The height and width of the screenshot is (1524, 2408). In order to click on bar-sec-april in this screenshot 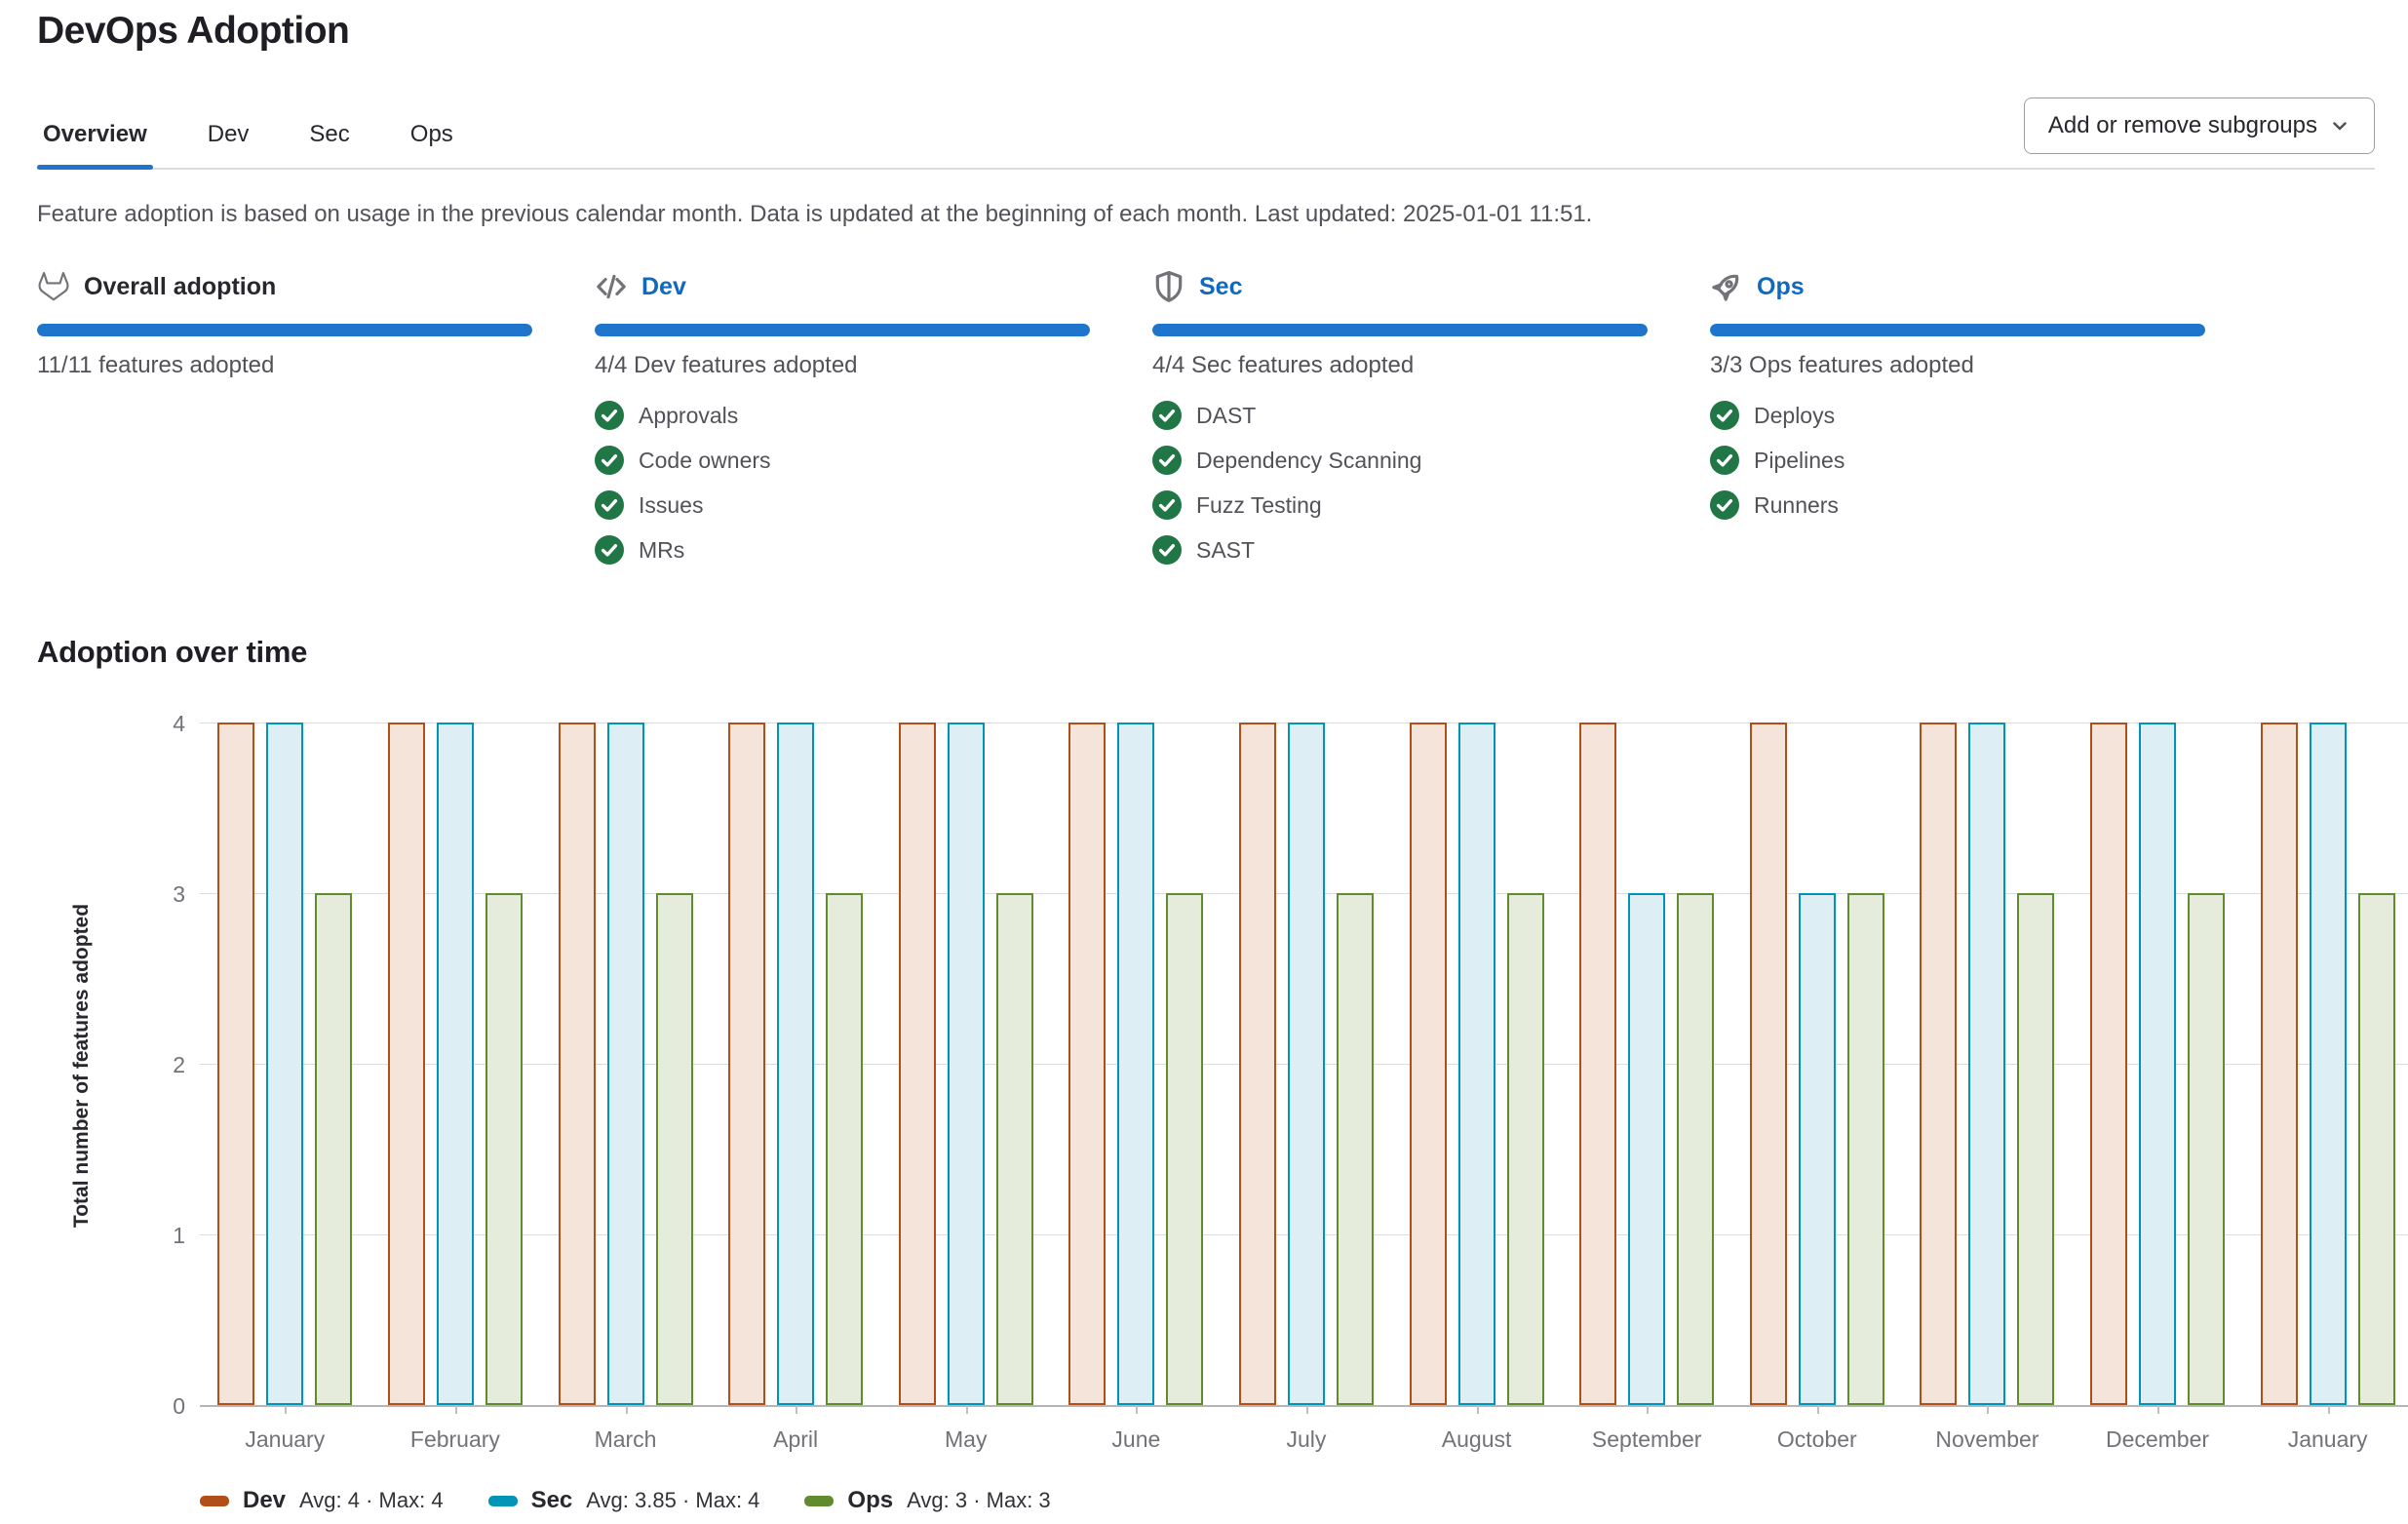, I will do `click(796, 1064)`.